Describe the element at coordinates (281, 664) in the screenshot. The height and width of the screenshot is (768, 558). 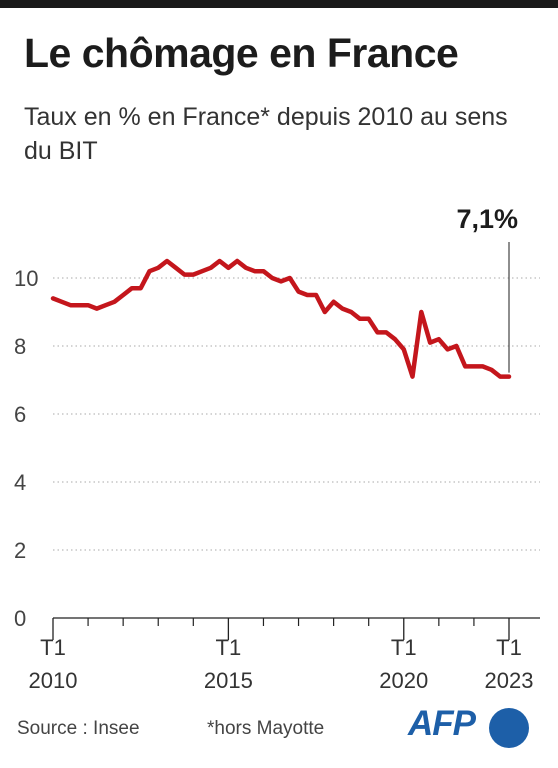
I see `x-tick-labels: T1 2010 T1 2015 T1 2020 T1 2023` at that location.